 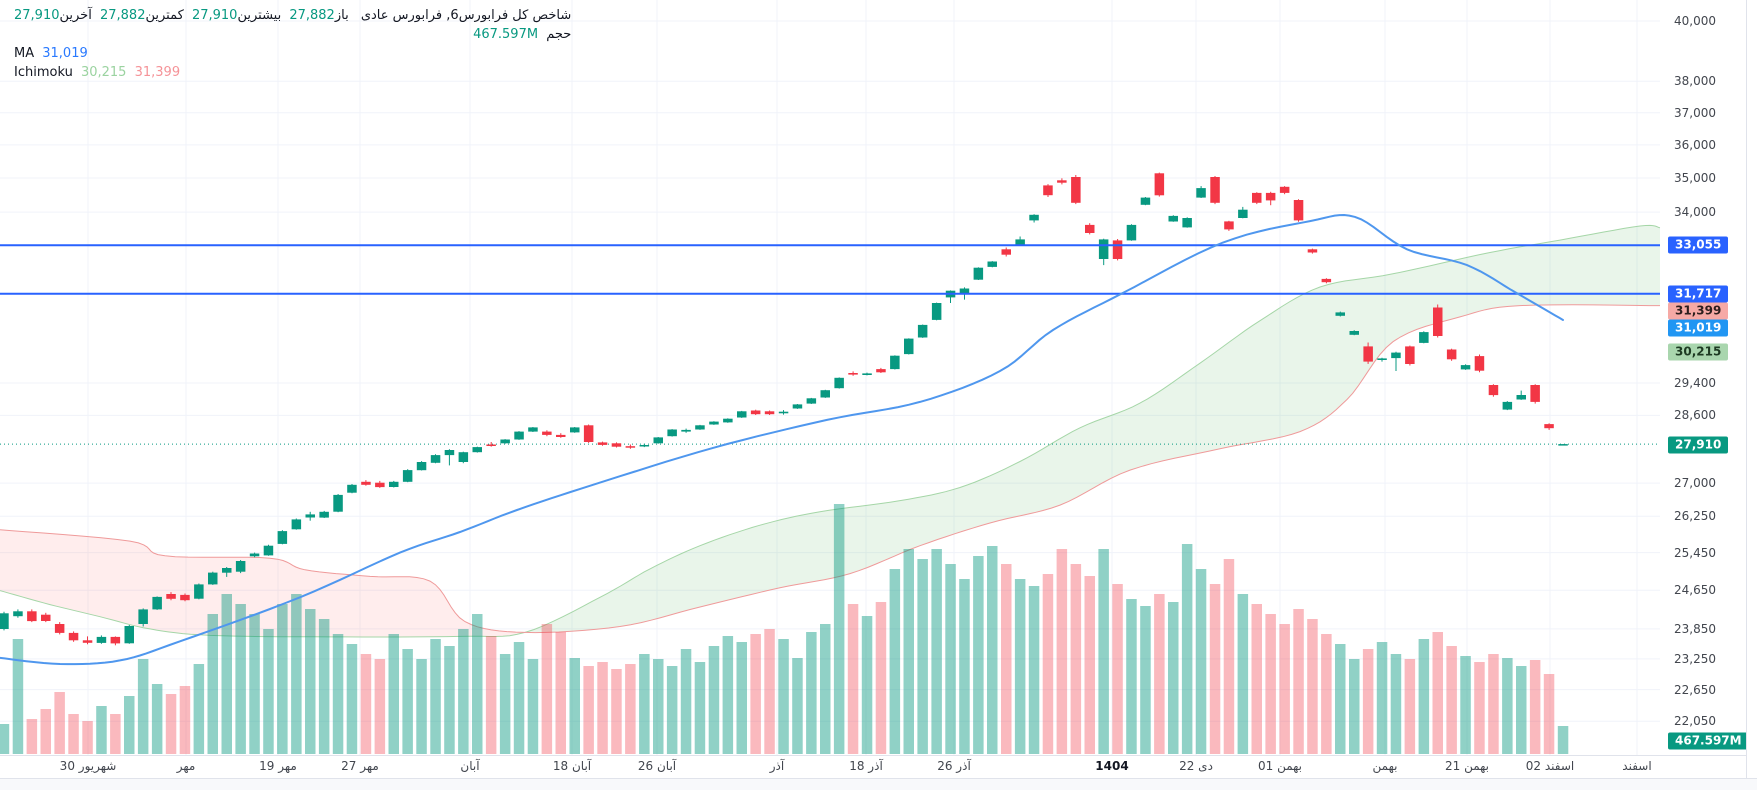 I want to click on time-axis-label: 18 آذر, so click(x=866, y=766).